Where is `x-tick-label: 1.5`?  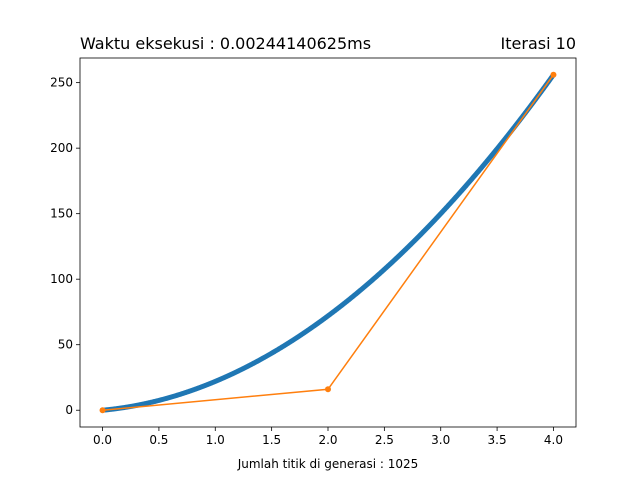
x-tick-label: 1.5 is located at coordinates (271, 440).